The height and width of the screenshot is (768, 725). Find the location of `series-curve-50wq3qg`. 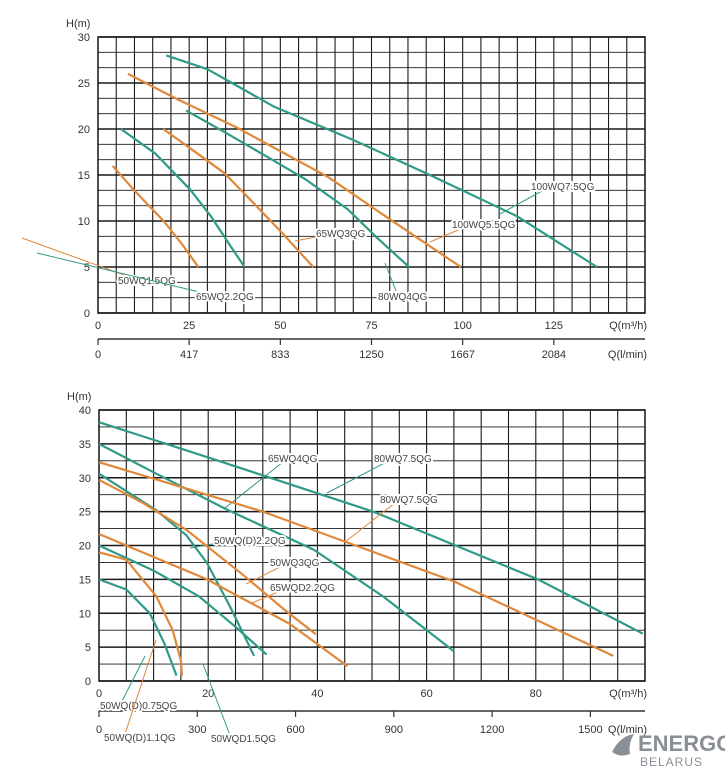

series-curve-50wq3qg is located at coordinates (207, 557).